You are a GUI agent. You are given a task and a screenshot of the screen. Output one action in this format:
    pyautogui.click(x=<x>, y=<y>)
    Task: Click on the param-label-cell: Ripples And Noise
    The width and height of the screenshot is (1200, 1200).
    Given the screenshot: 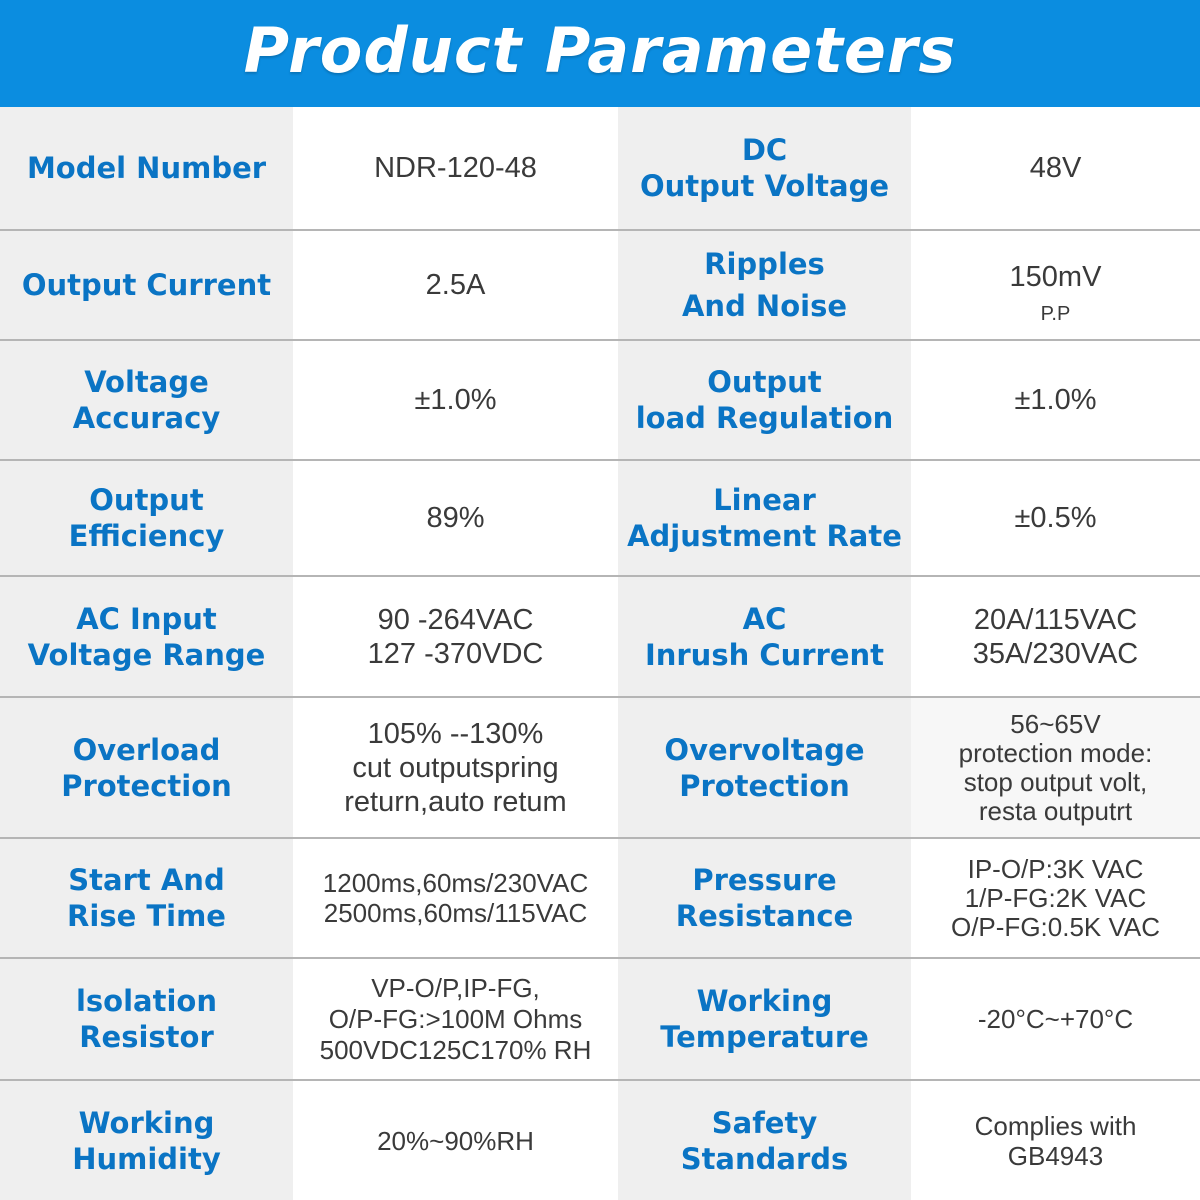 What is the action you would take?
    pyautogui.click(x=764, y=285)
    